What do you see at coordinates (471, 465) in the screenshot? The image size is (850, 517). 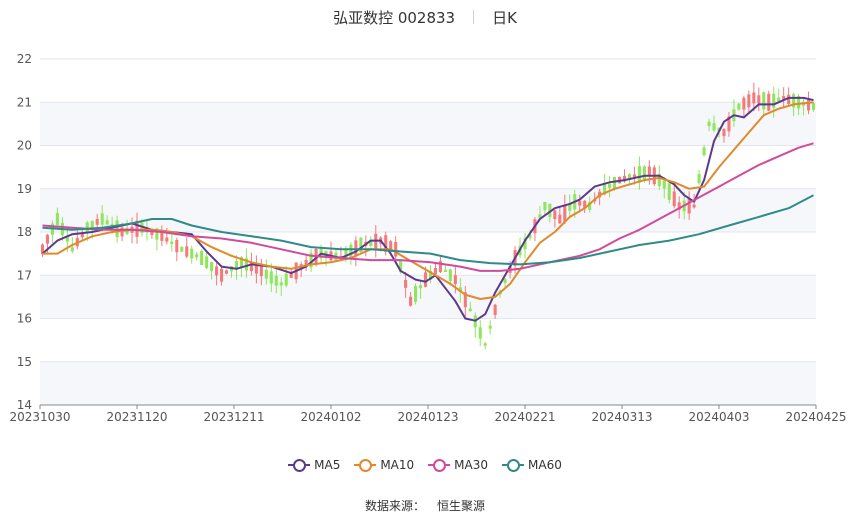 I see `legend-label: MA30` at bounding box center [471, 465].